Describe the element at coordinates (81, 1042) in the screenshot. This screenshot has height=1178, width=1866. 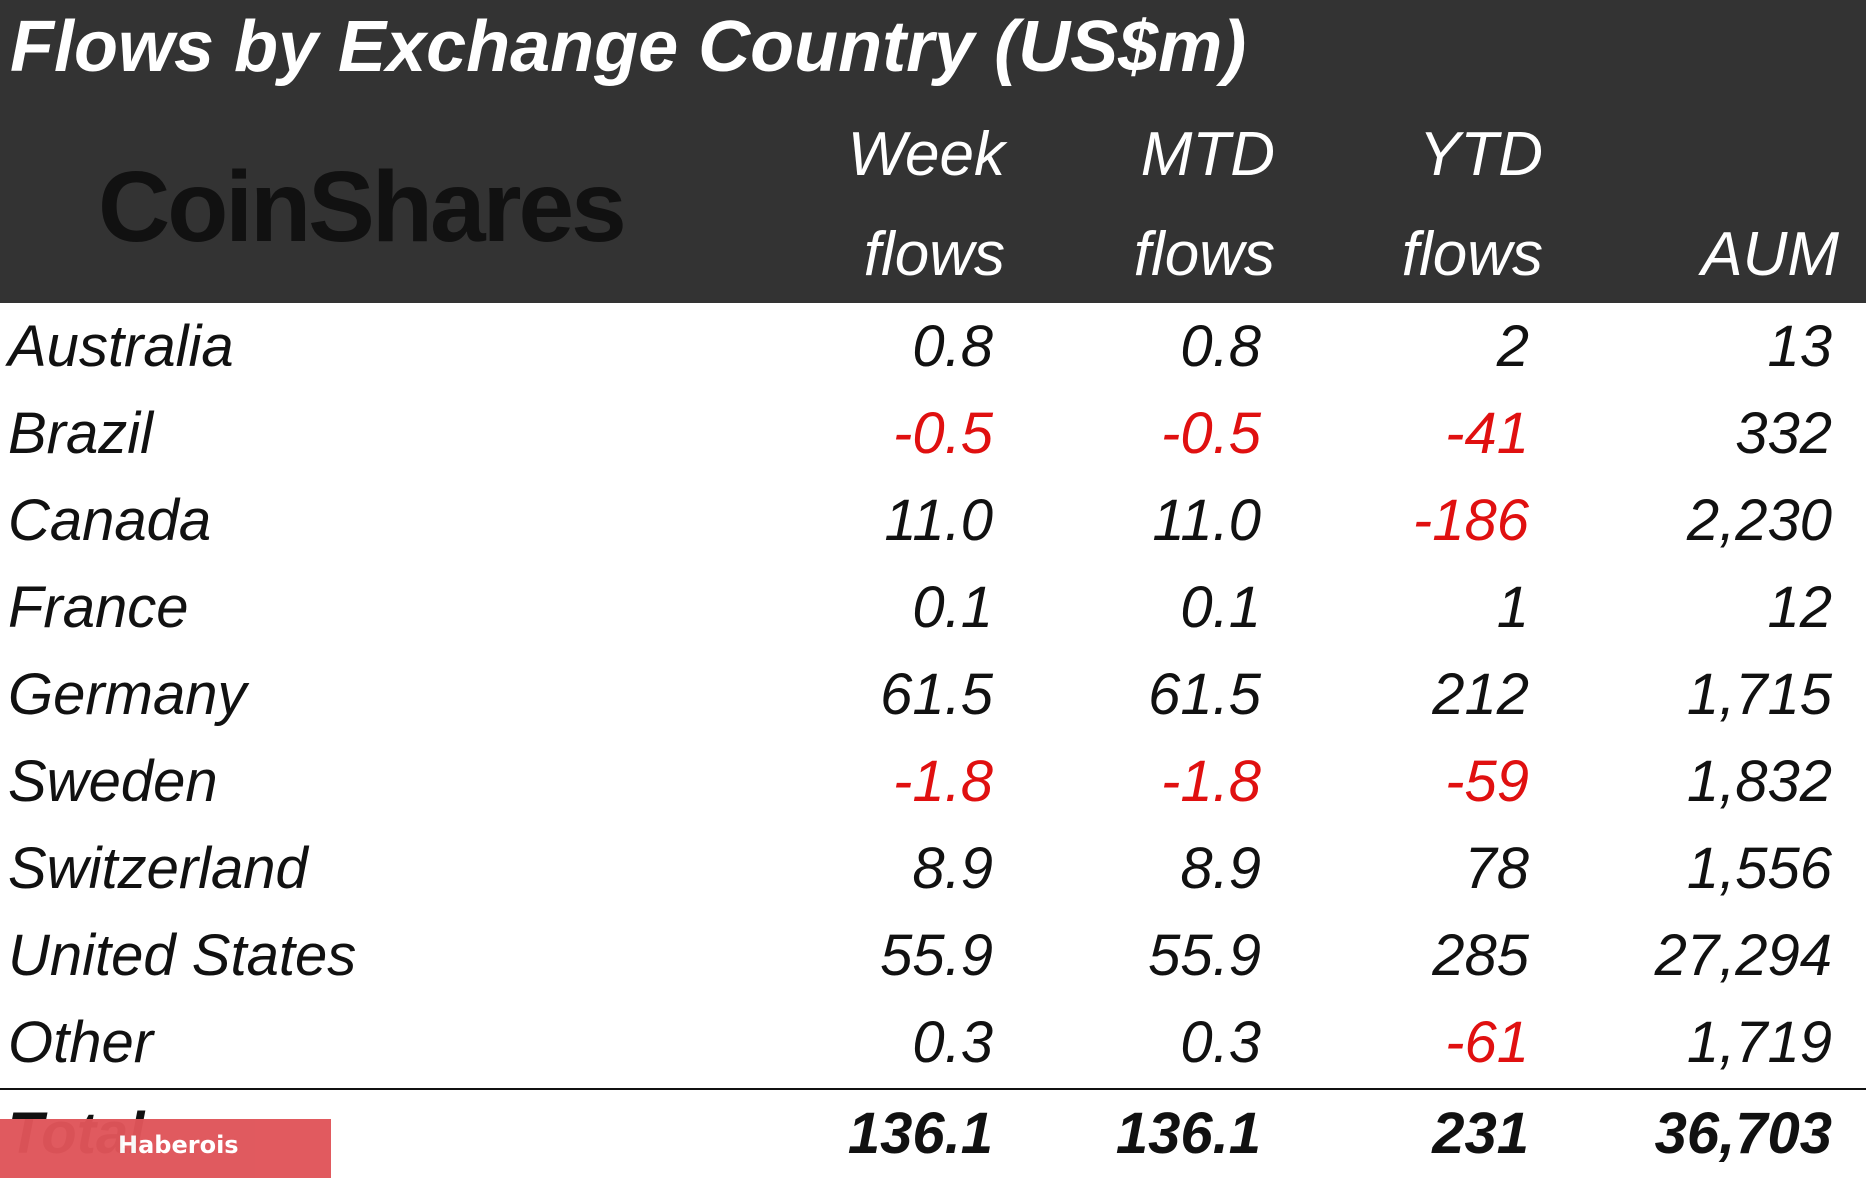
I see `row-country-label: Other` at that location.